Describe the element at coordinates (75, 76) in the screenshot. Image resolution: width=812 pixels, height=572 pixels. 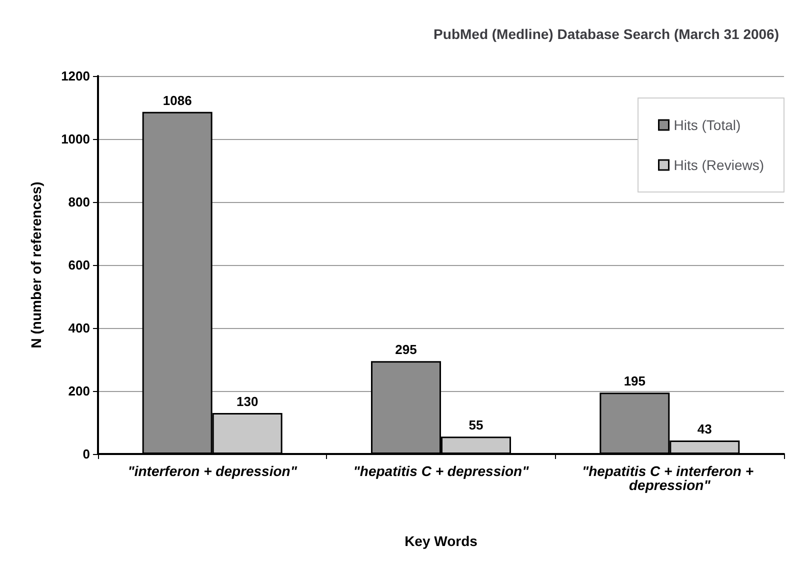
I see `y-tick-label: 1200` at that location.